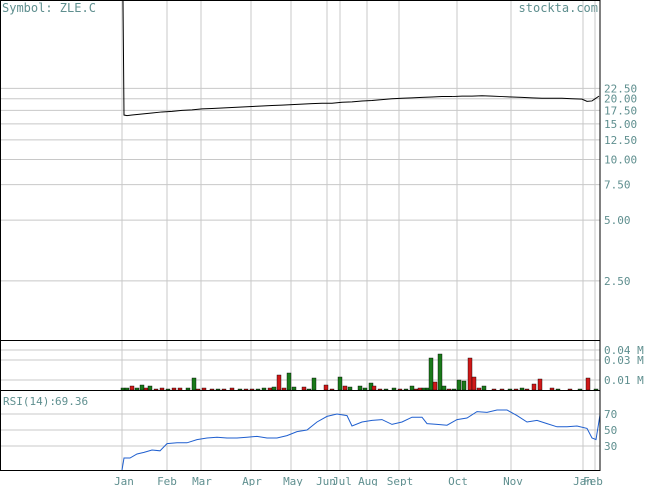  Describe the element at coordinates (49, 8) in the screenshot. I see `symbol-label: Symbol: ZLE.C` at that location.